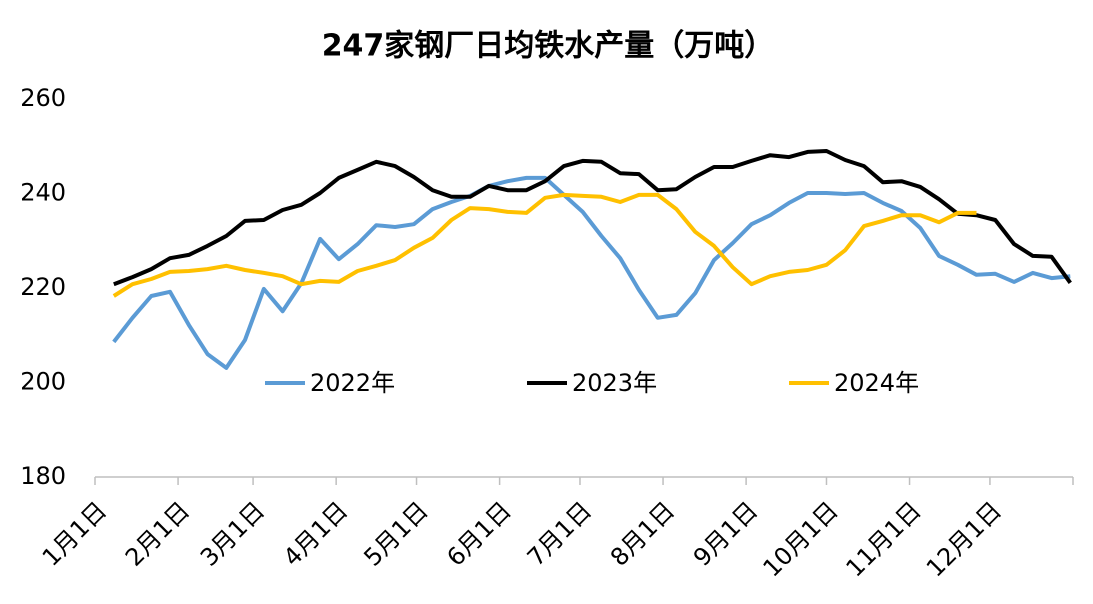 The height and width of the screenshot is (604, 1093). What do you see at coordinates (43, 382) in the screenshot?
I see `y-tick-label: 200` at bounding box center [43, 382].